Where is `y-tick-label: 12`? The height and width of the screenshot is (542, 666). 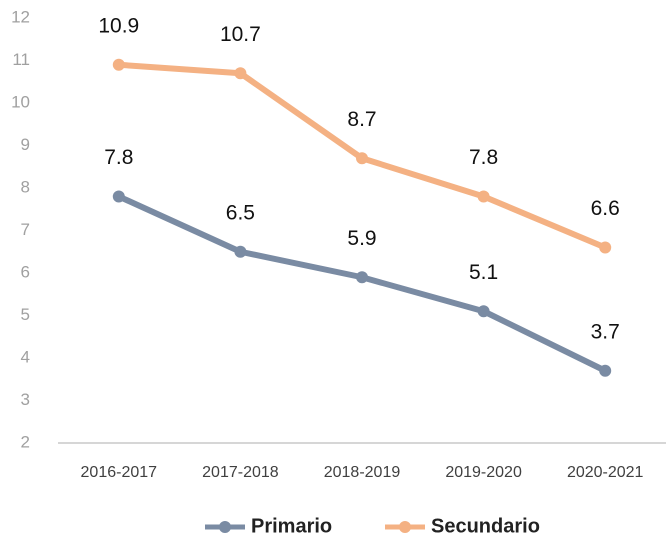
y-tick-label: 12 is located at coordinates (20, 16).